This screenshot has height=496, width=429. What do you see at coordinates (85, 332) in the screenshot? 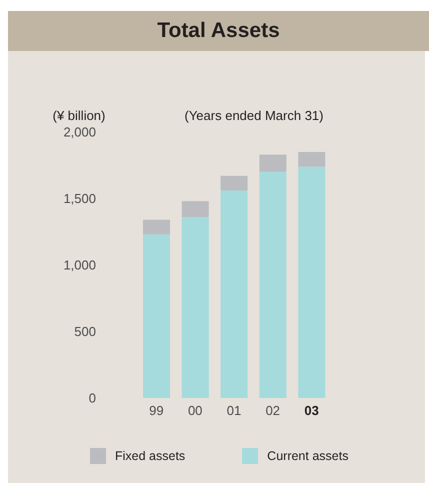
I see `y-tick-label: 500` at bounding box center [85, 332].